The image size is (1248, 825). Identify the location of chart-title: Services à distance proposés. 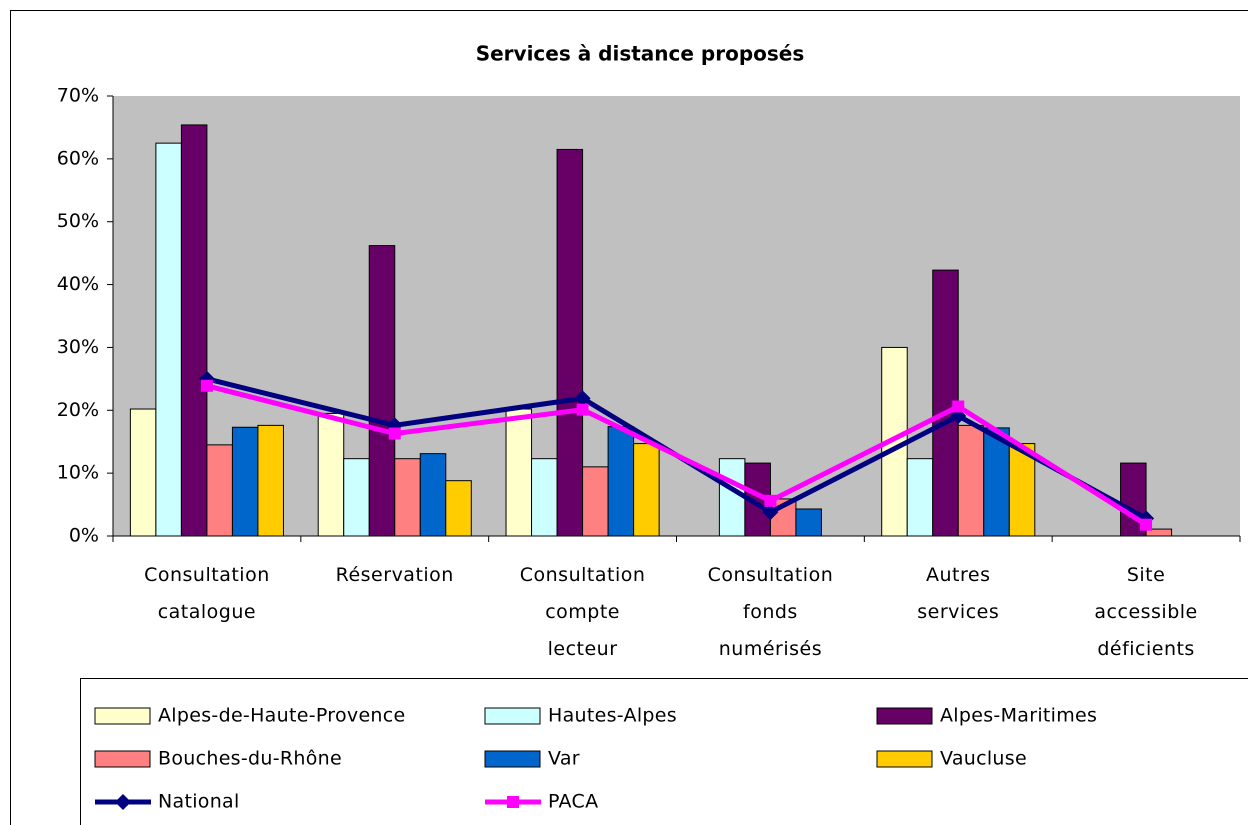
(640, 54).